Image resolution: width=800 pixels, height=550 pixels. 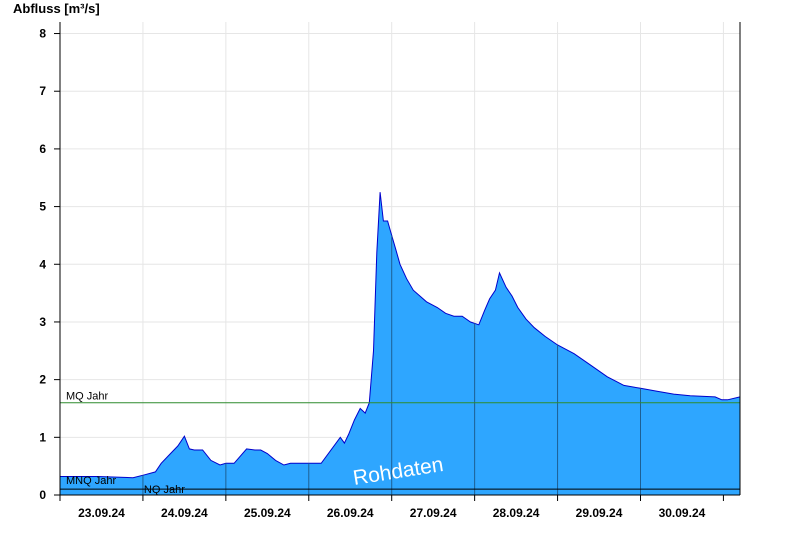 I want to click on mnq-label: MNQ Jahr, so click(x=91, y=481).